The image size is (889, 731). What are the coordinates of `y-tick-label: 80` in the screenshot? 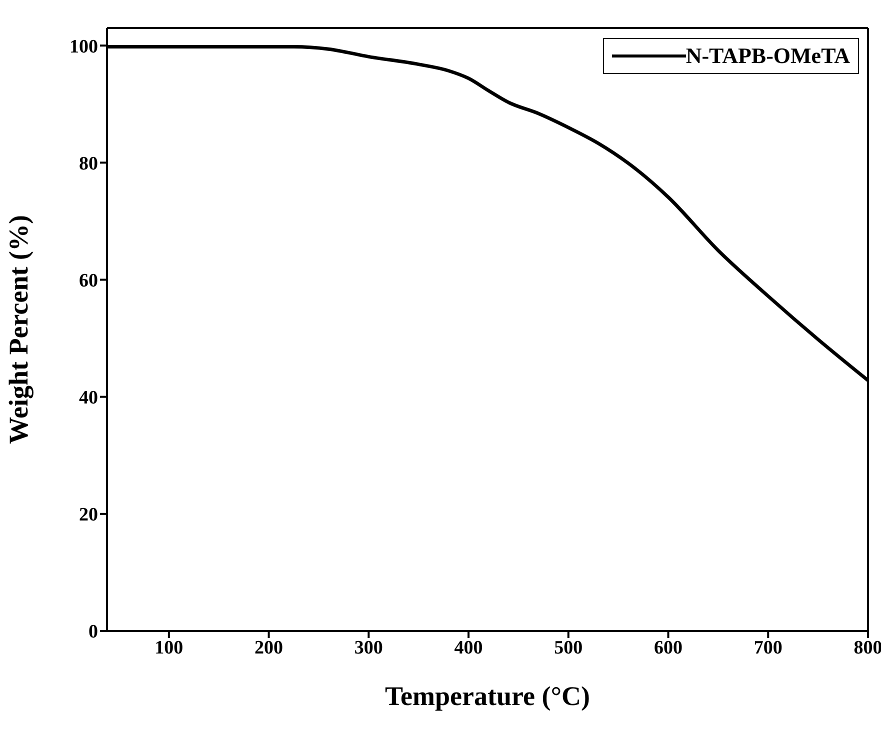 It's located at (88, 163).